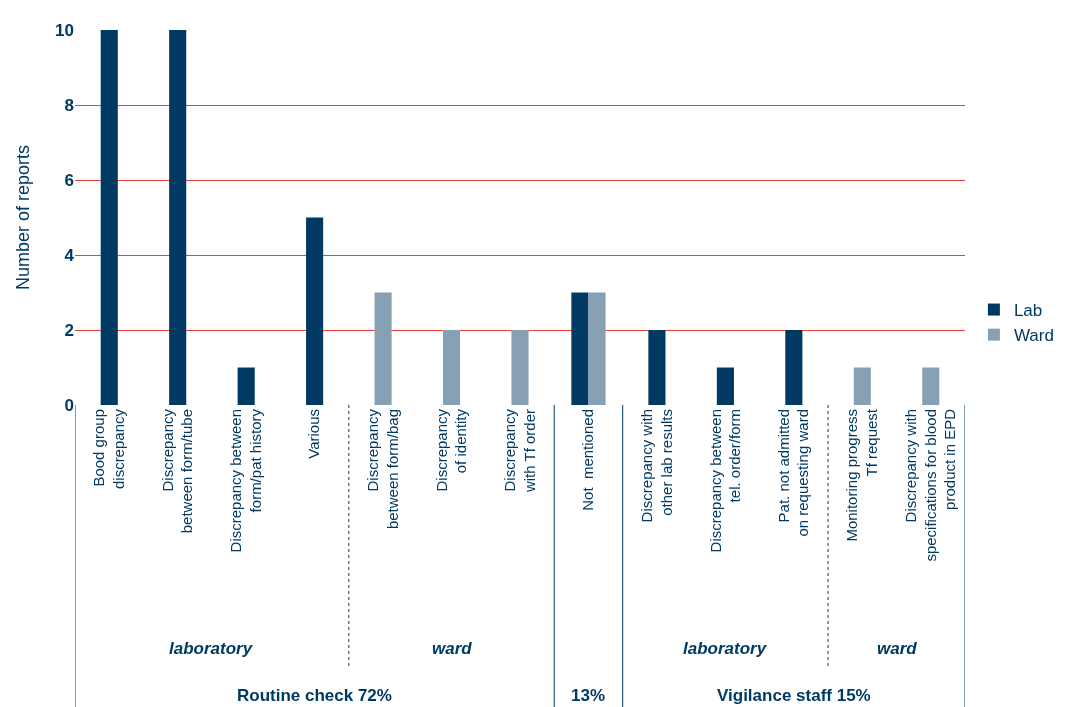 The height and width of the screenshot is (707, 1086). I want to click on legend-label: Lab, so click(1028, 311).